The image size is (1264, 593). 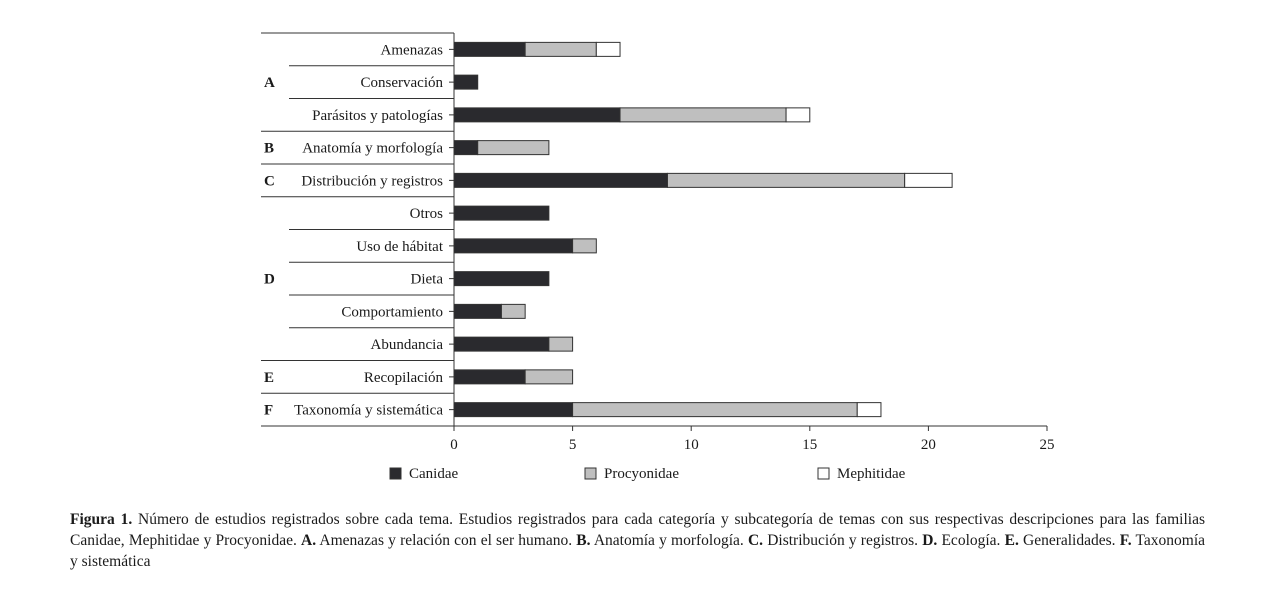 I want to click on bar-canidae-amenazas, so click(x=489, y=49).